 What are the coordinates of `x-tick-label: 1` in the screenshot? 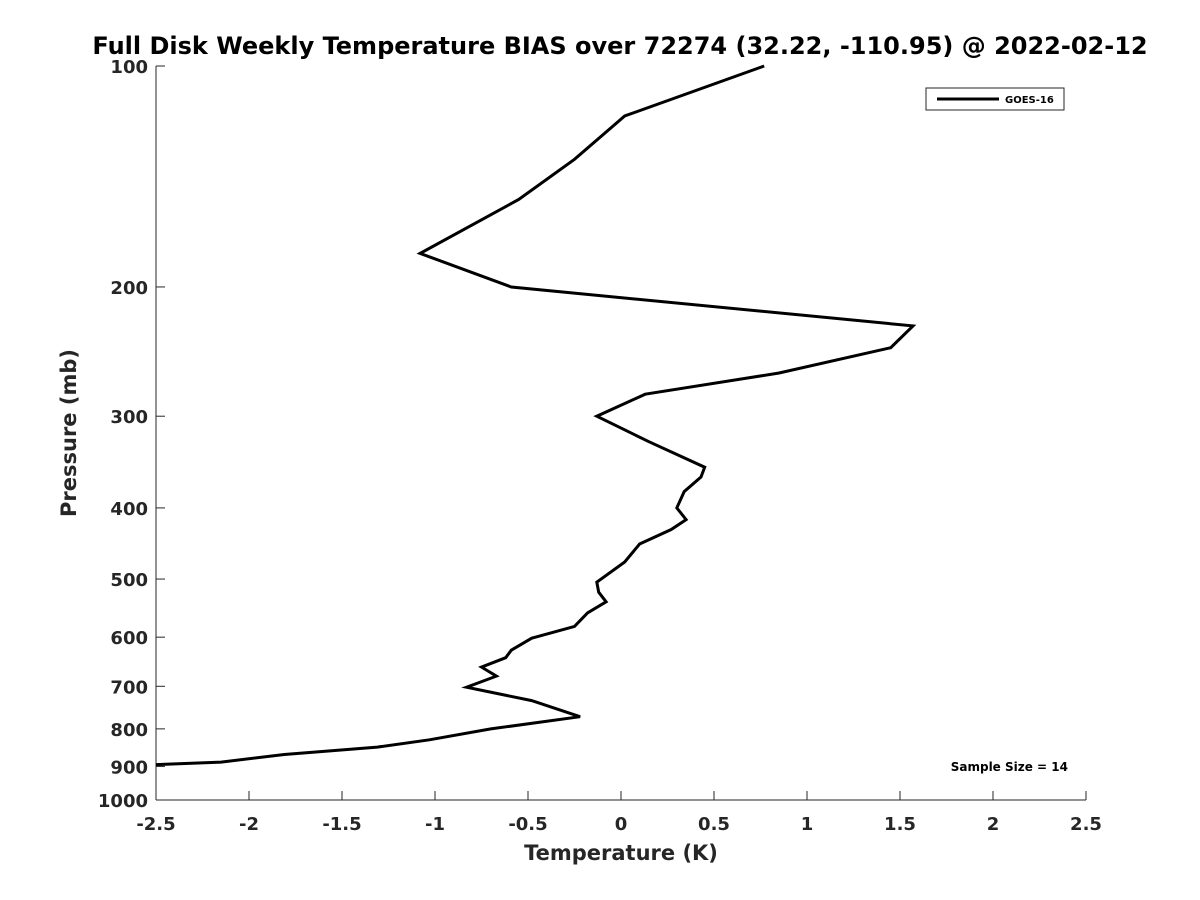 It's located at (807, 824).